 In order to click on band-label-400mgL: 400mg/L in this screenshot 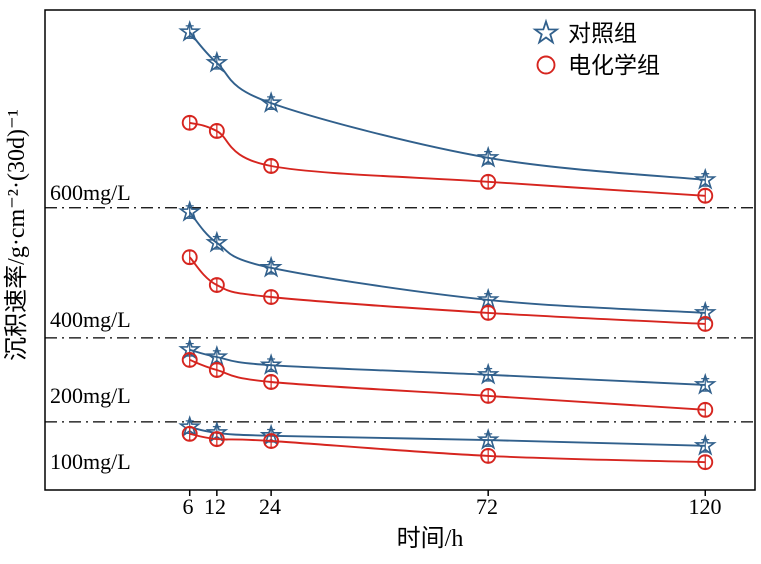, I will do `click(90, 319)`.